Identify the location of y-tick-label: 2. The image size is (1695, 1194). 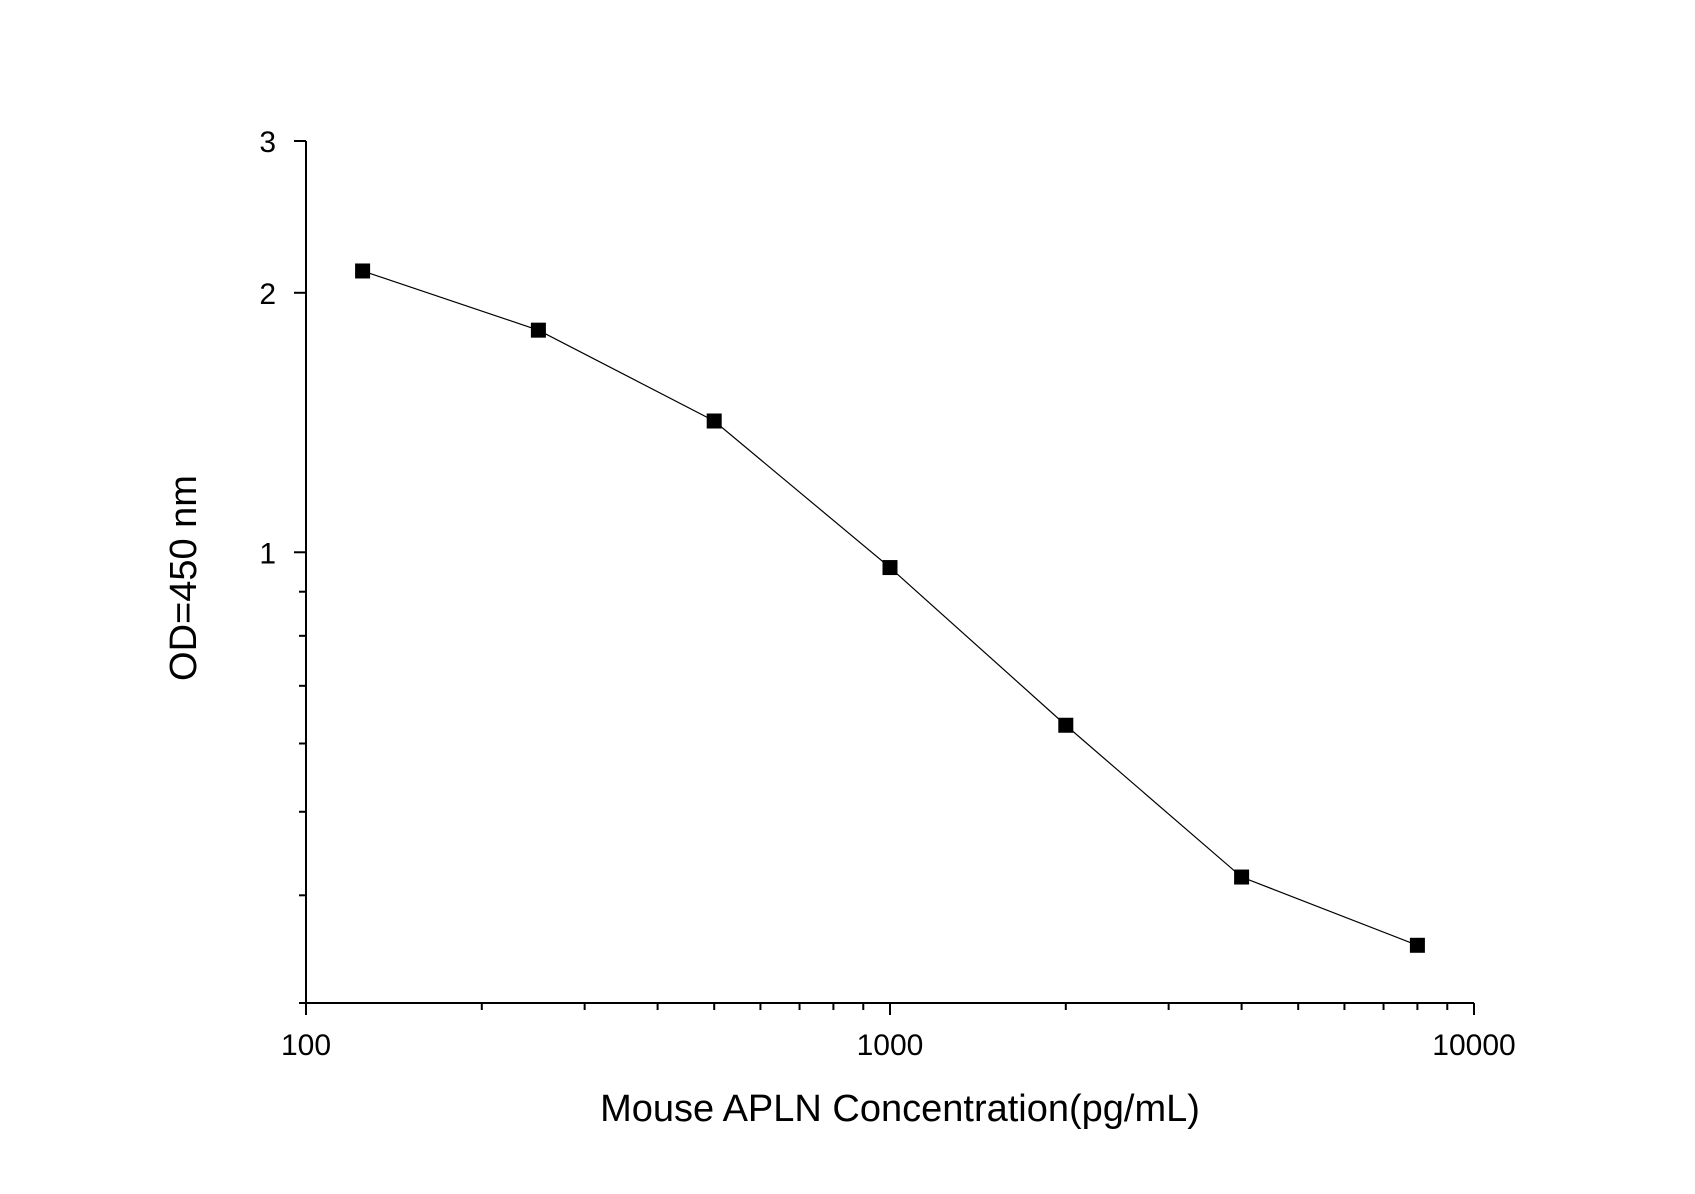
(267, 294).